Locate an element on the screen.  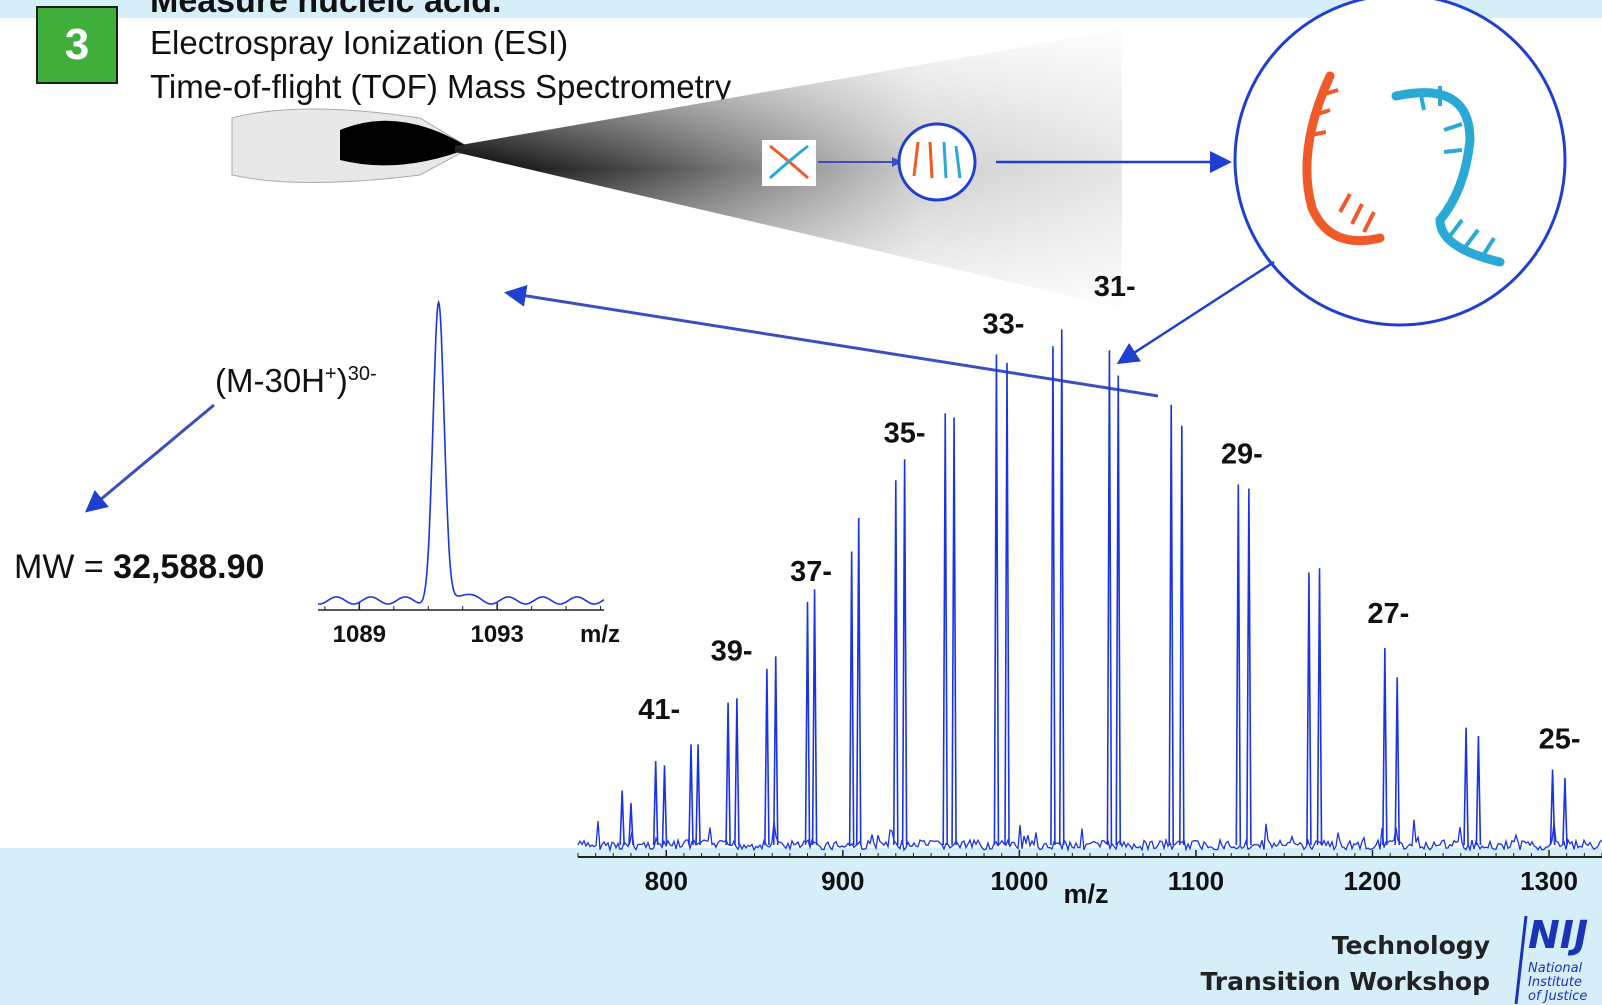
charge-state-label: 33- is located at coordinates (1004, 325).